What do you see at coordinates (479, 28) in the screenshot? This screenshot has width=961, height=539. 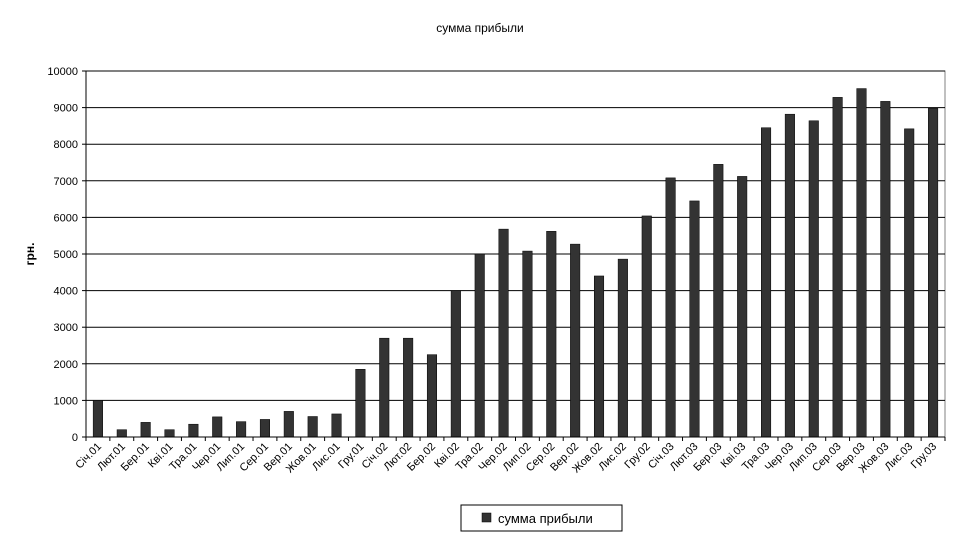 I see `chart-title: сумма прибыли` at bounding box center [479, 28].